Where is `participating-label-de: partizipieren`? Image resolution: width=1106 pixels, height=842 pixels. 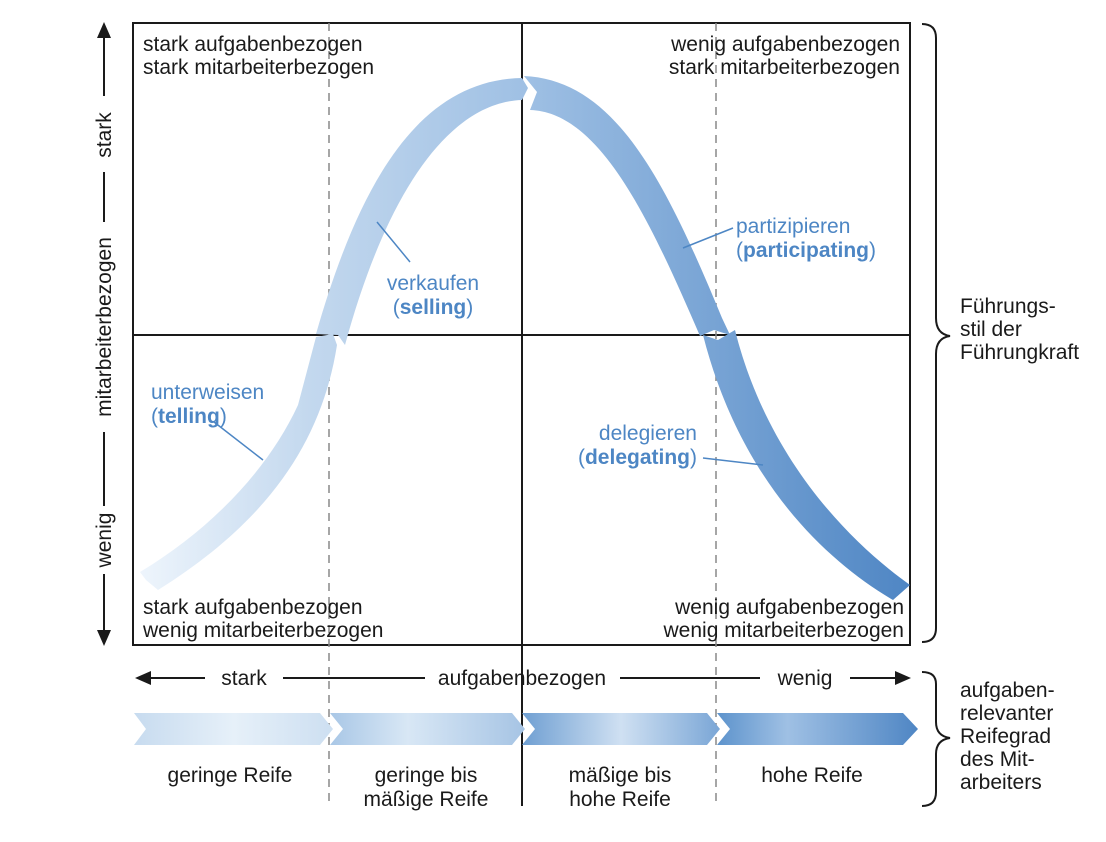 participating-label-de: partizipieren is located at coordinates (793, 226).